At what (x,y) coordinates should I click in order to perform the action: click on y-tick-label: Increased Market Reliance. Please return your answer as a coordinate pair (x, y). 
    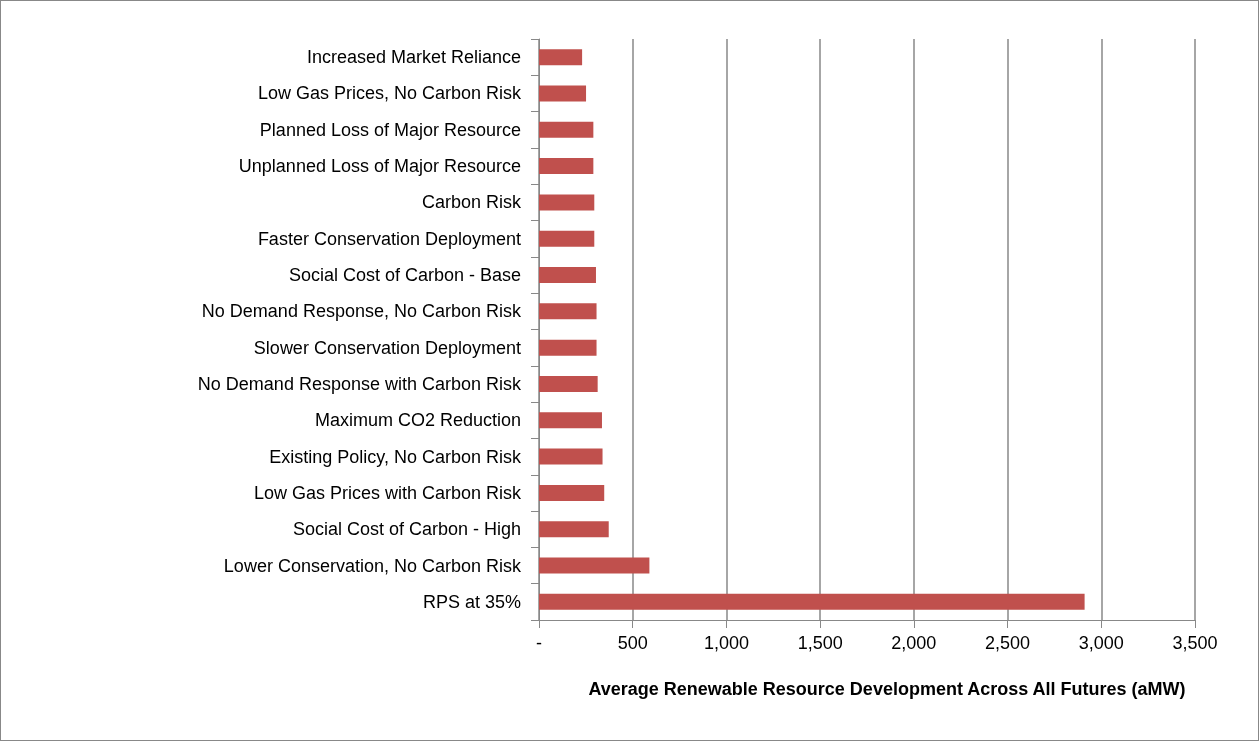
    Looking at the image, I should click on (413, 57).